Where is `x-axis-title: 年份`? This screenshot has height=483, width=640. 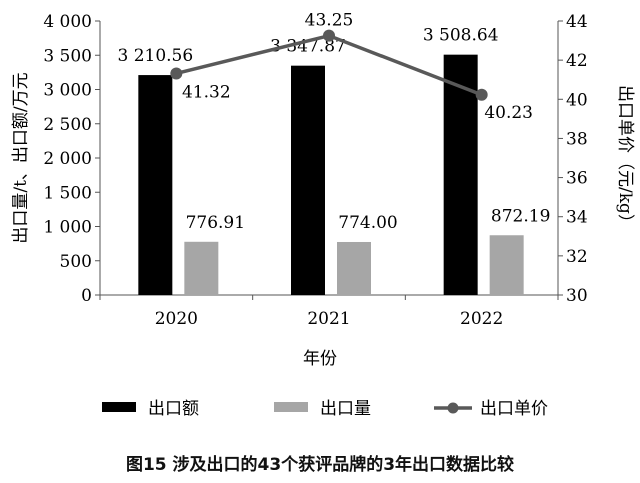 x-axis-title: 年份 is located at coordinates (320, 359).